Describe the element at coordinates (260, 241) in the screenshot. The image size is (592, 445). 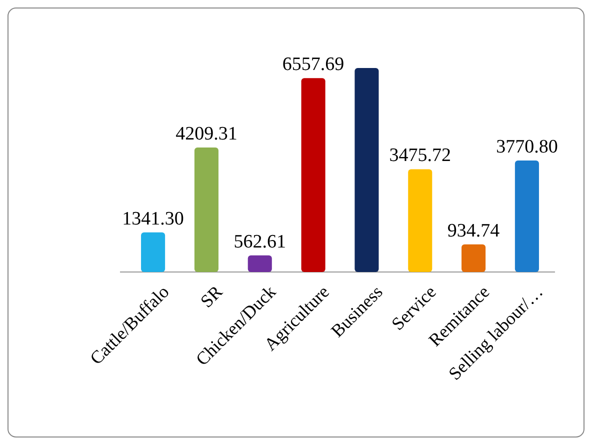
I see `data-label: 562.61` at that location.